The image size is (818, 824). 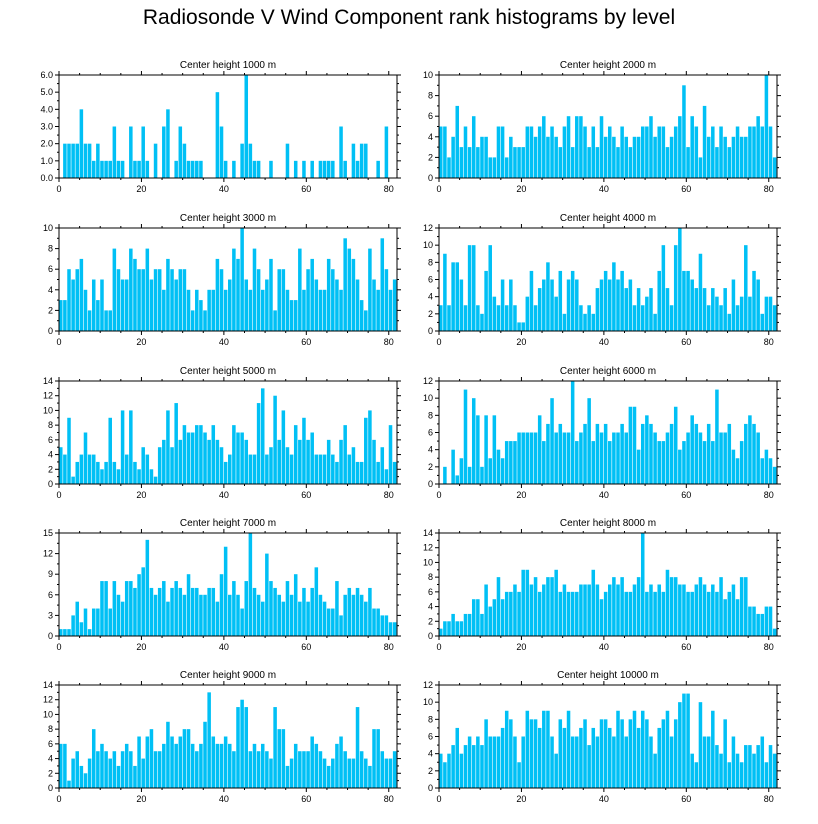 I want to click on y-tick-label: 10, so click(x=48, y=410).